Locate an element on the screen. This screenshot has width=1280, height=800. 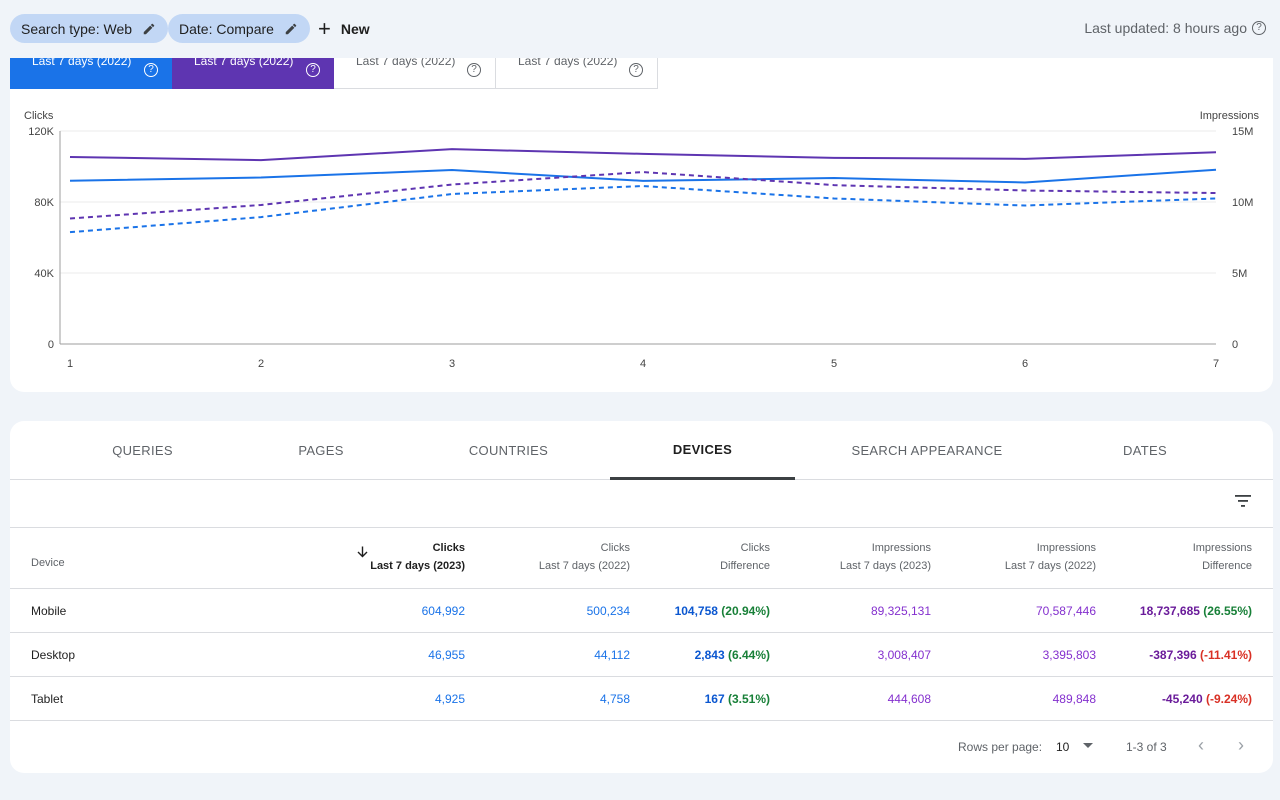
clicks-diff-value: 104,758 is located at coordinates (696, 611).